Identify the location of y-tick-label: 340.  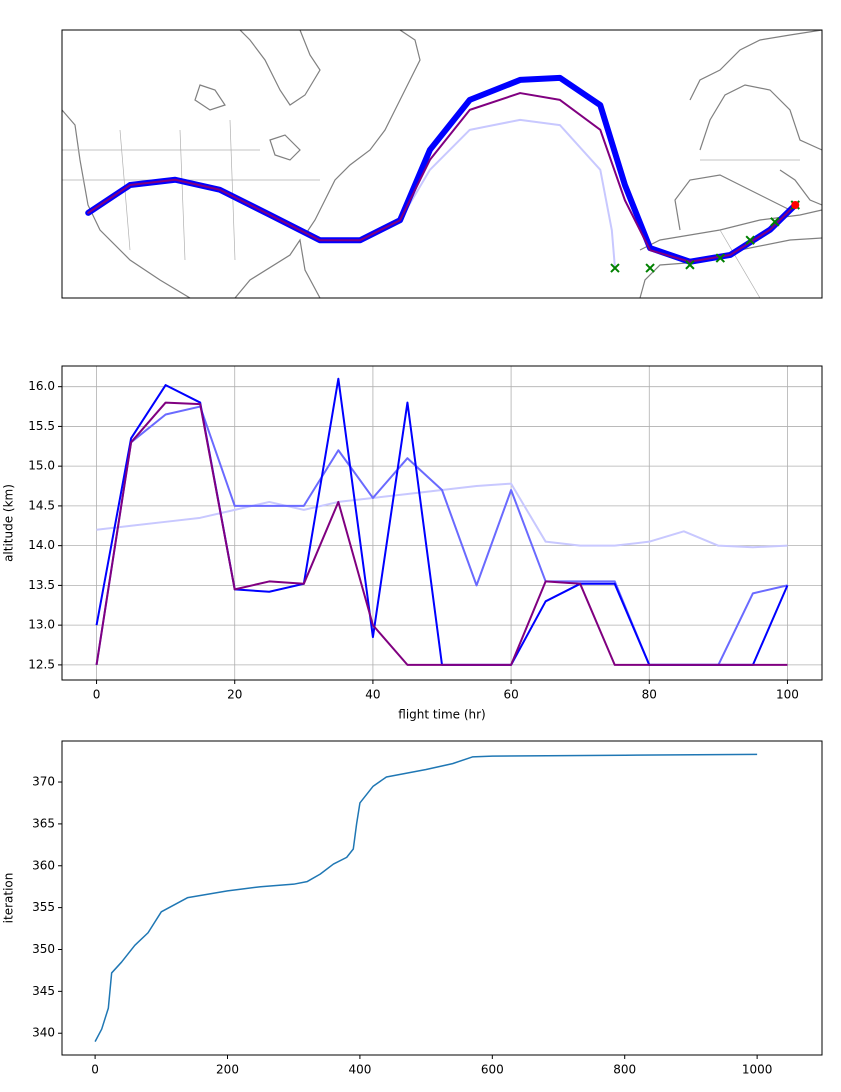
(43, 1033).